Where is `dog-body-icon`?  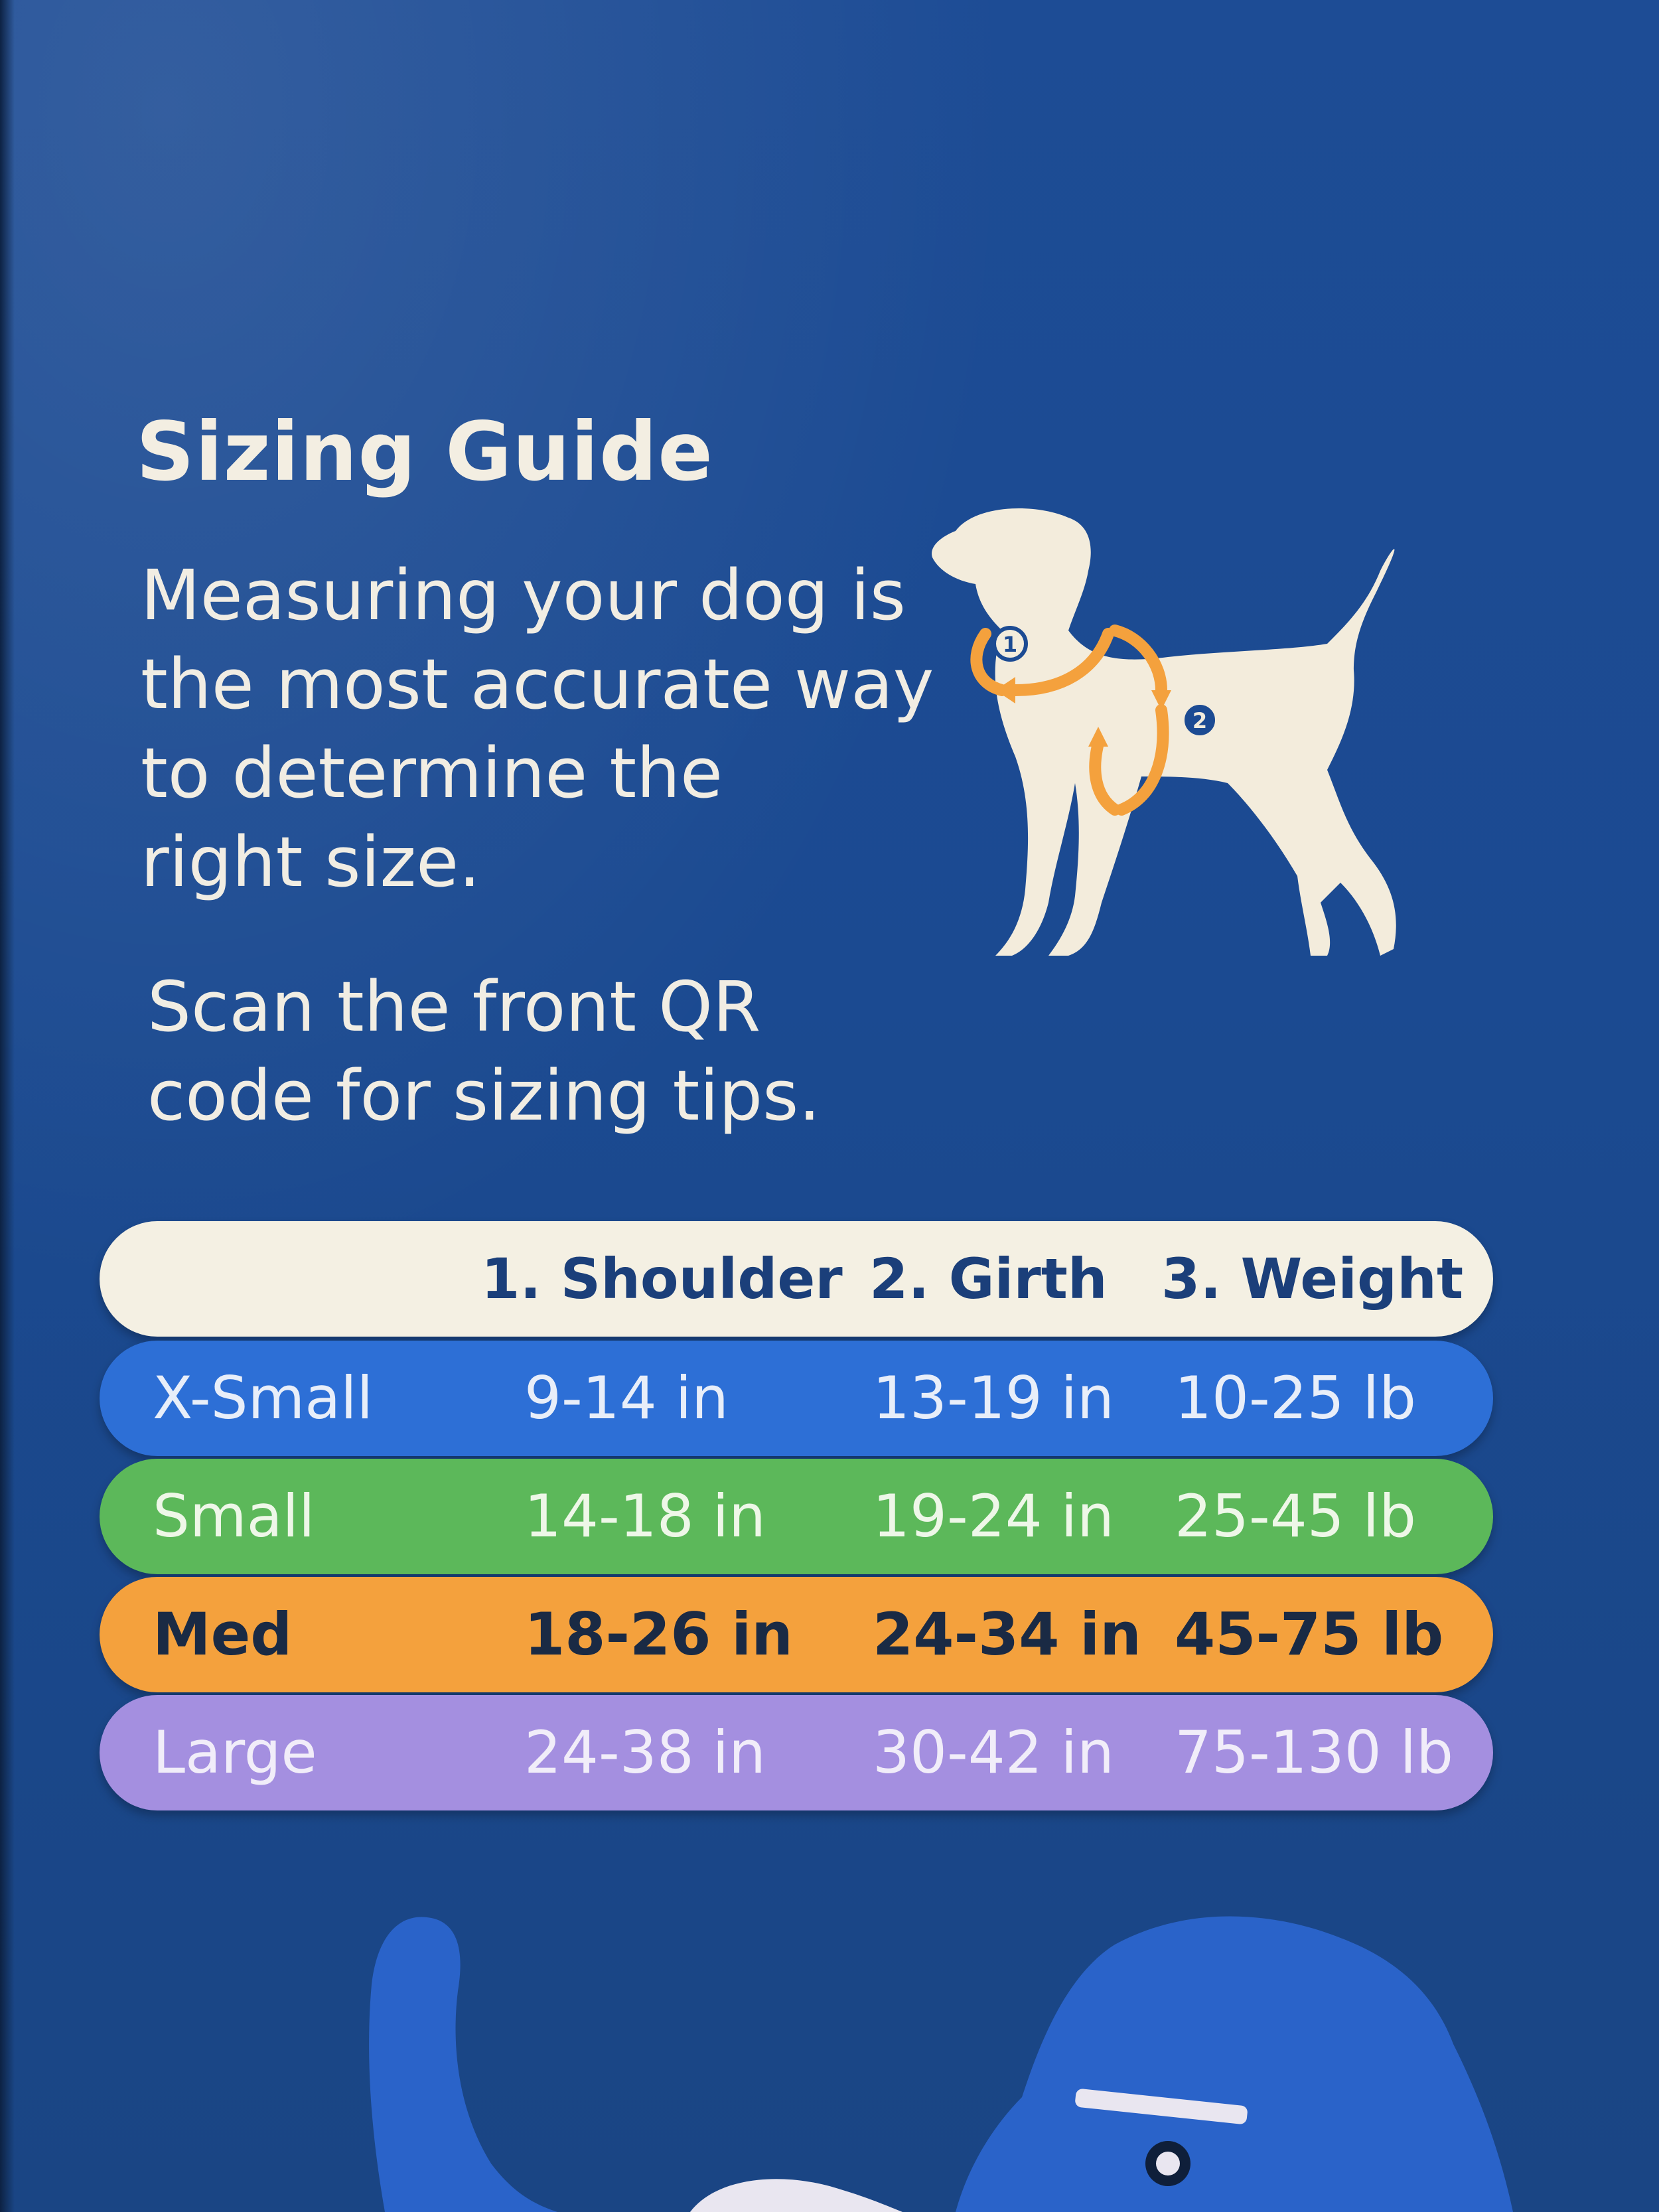 dog-body-icon is located at coordinates (1234, 2064).